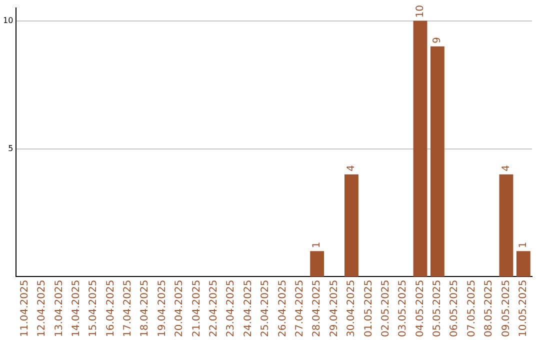 The image size is (540, 340). Describe the element at coordinates (145, 309) in the screenshot. I see `x-tick-label: 18.04.2025` at that location.